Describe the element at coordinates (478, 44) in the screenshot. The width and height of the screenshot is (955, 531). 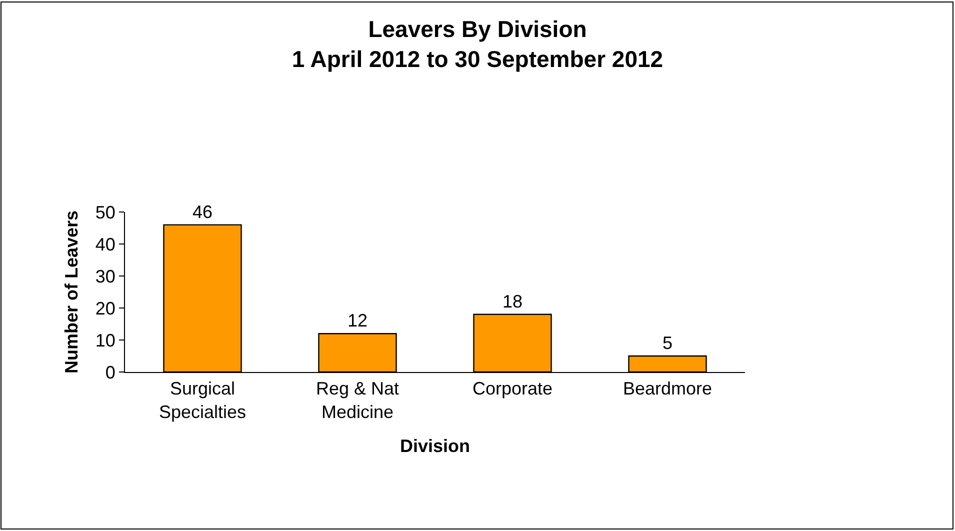
I see `chart-title: Leavers By Division 1 April 2012 to 30 September 2012` at that location.